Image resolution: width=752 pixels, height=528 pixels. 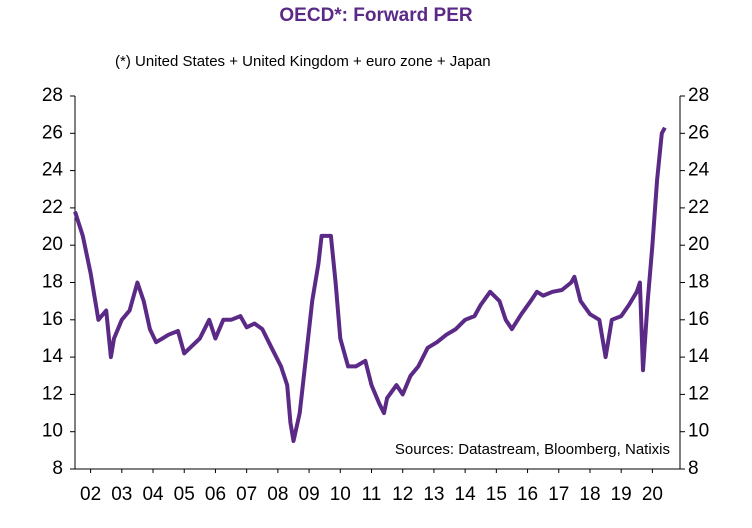 I want to click on x-tick-label: 18, so click(x=589, y=494).